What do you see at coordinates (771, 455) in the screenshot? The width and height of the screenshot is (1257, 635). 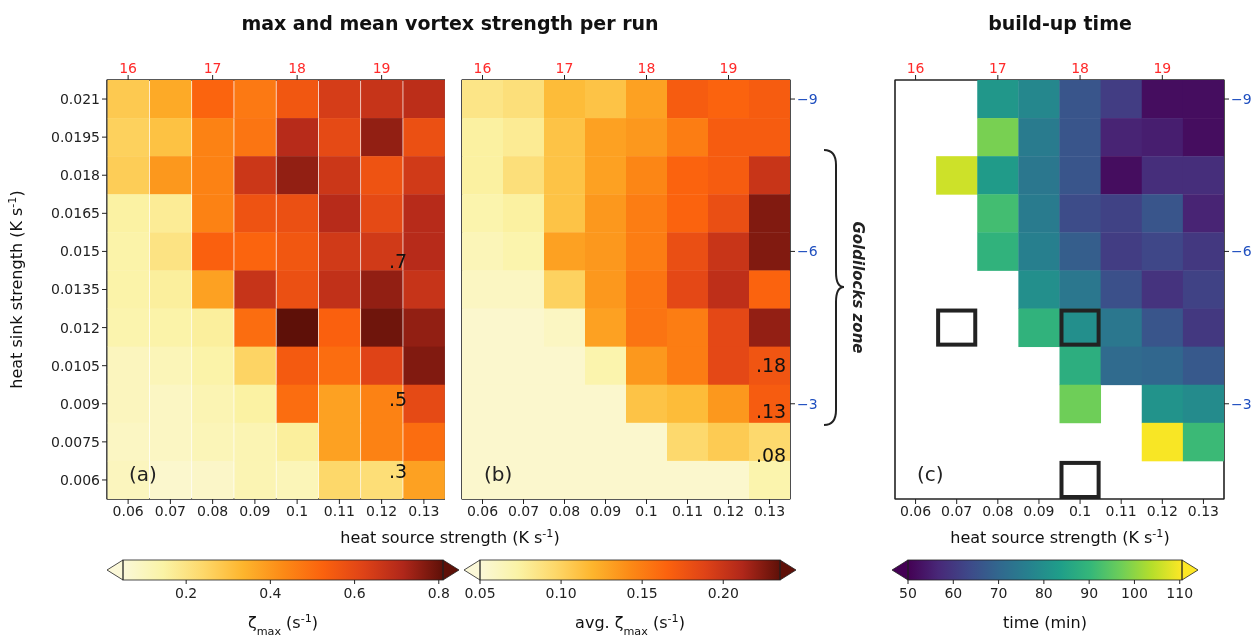 I see `annotation: .08` at bounding box center [771, 455].